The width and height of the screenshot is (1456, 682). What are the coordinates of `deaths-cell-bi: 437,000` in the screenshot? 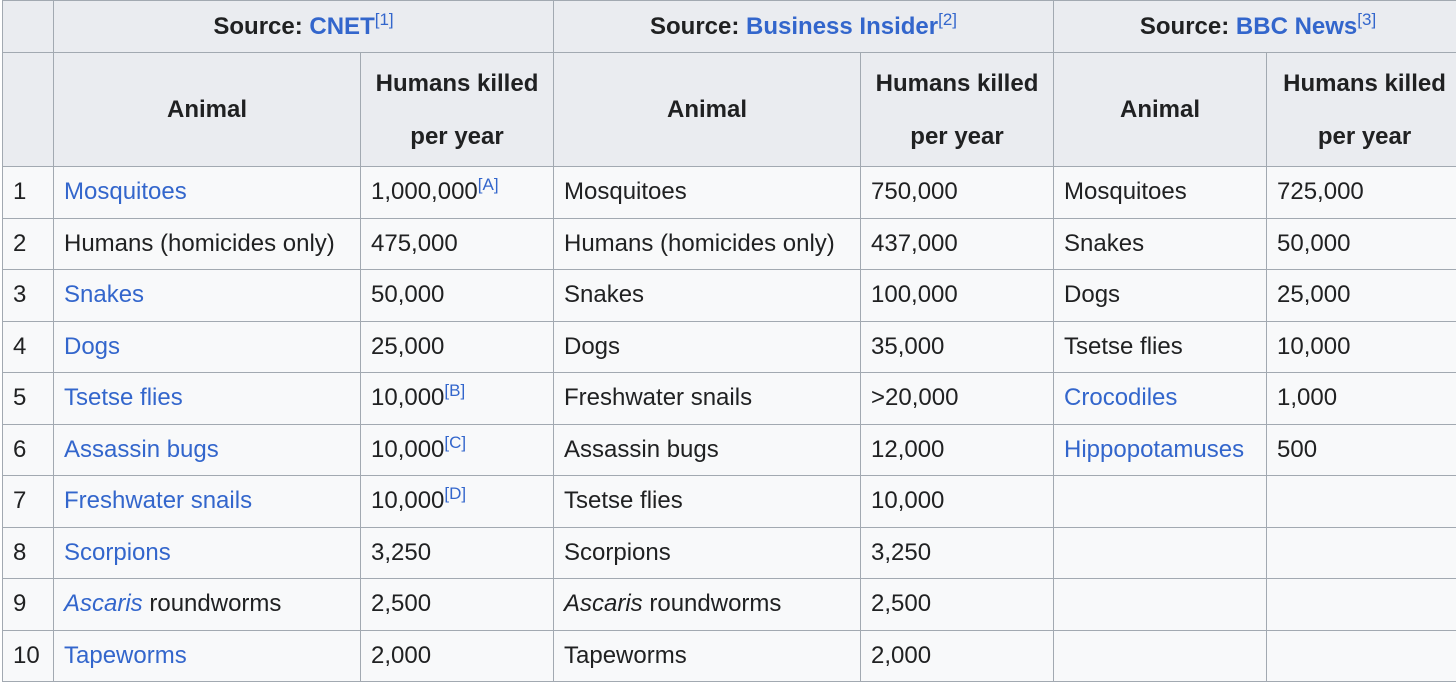 It's located at (957, 244).